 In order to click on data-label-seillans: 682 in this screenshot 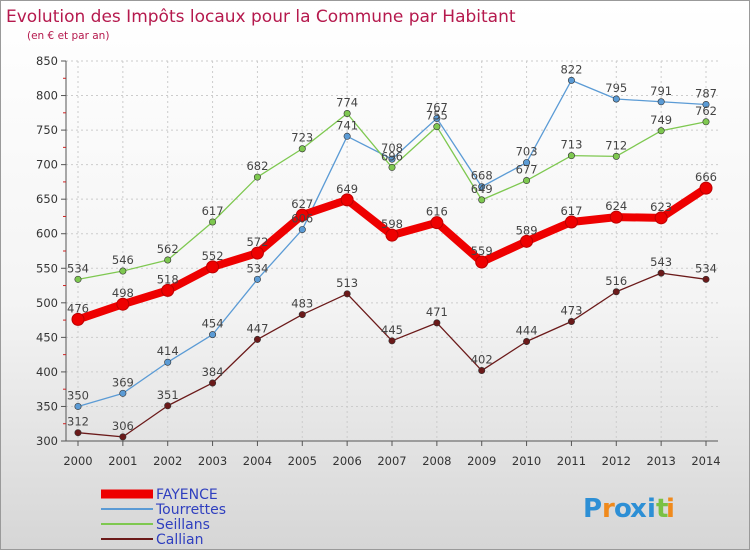, I will do `click(257, 166)`.